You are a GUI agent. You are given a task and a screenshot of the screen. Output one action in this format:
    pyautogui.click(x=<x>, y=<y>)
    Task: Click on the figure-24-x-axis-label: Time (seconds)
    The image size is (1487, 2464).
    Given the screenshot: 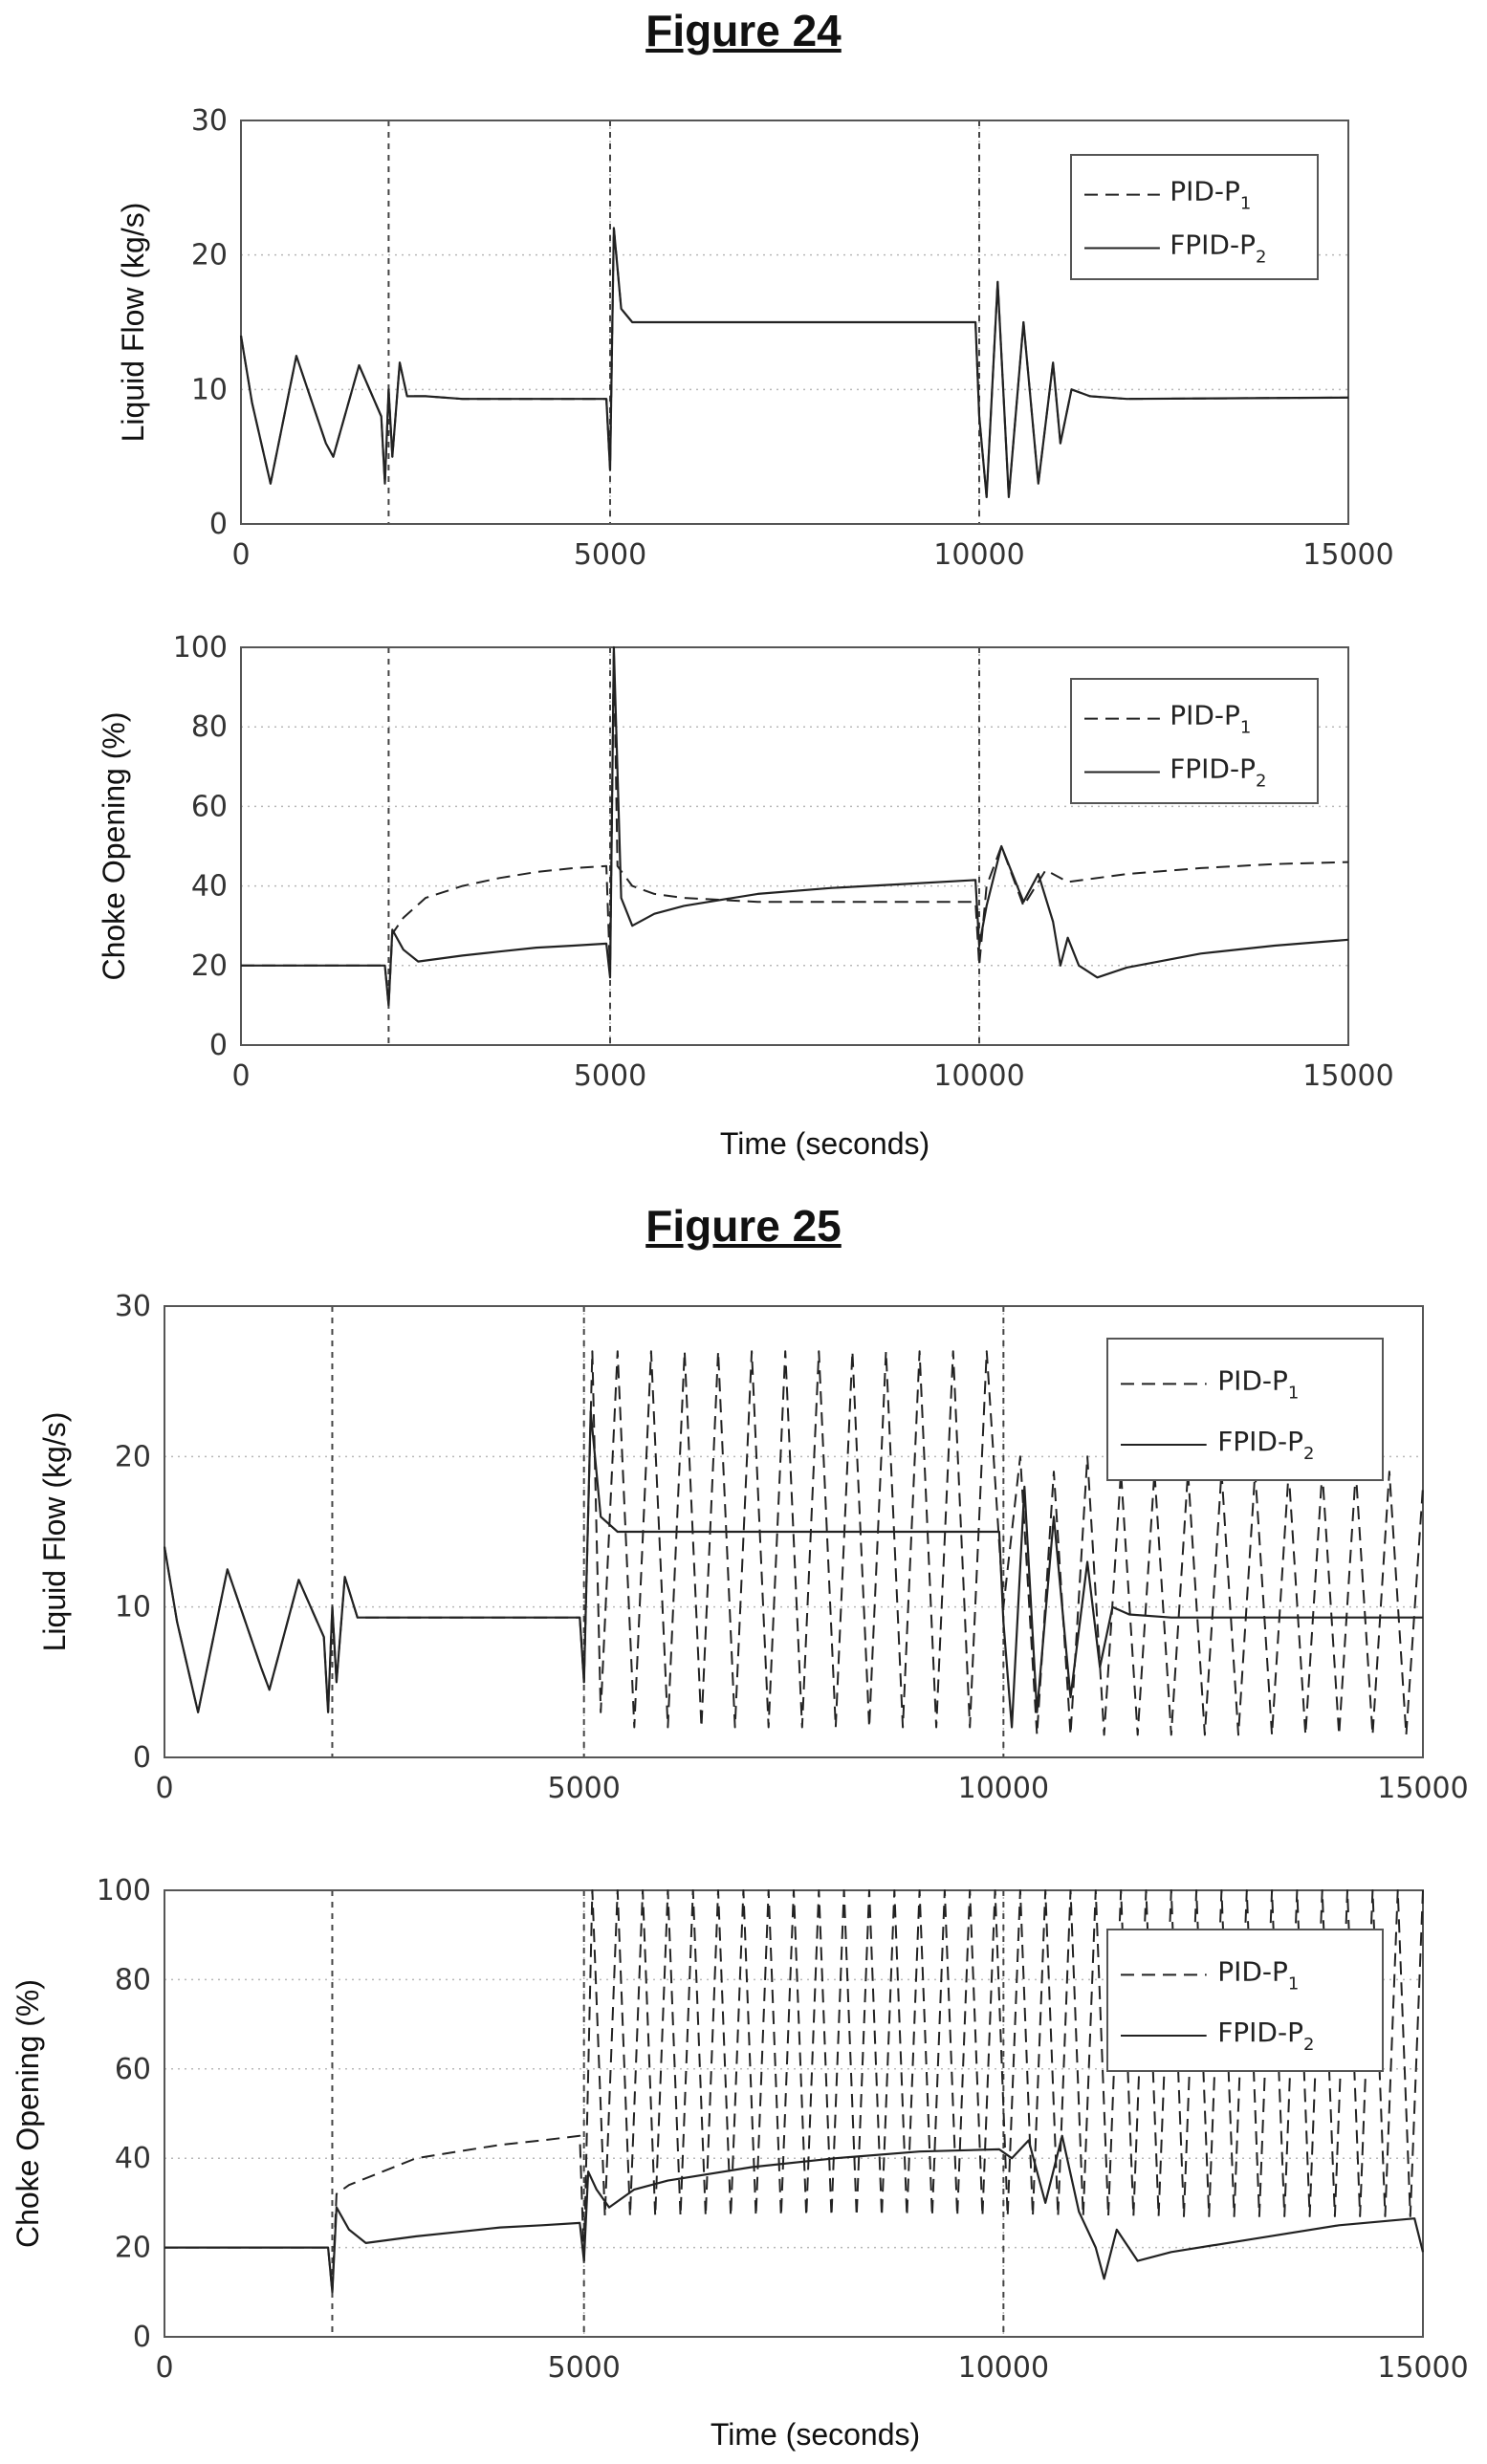 What is the action you would take?
    pyautogui.click(x=824, y=1143)
    